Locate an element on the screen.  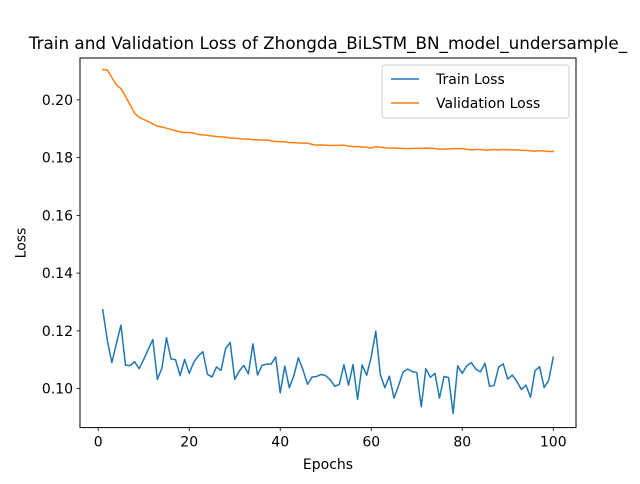
x-tick-label: 20 is located at coordinates (189, 443).